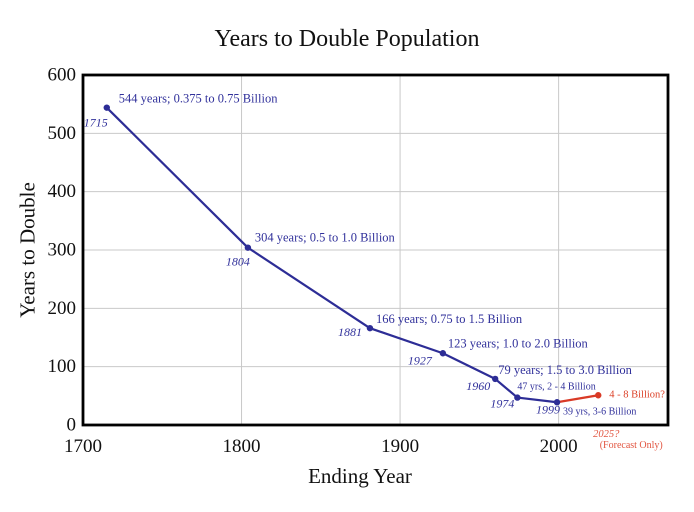 This screenshot has height=512, width=694. Describe the element at coordinates (62, 250) in the screenshot. I see `y-tick-label: 300` at that location.